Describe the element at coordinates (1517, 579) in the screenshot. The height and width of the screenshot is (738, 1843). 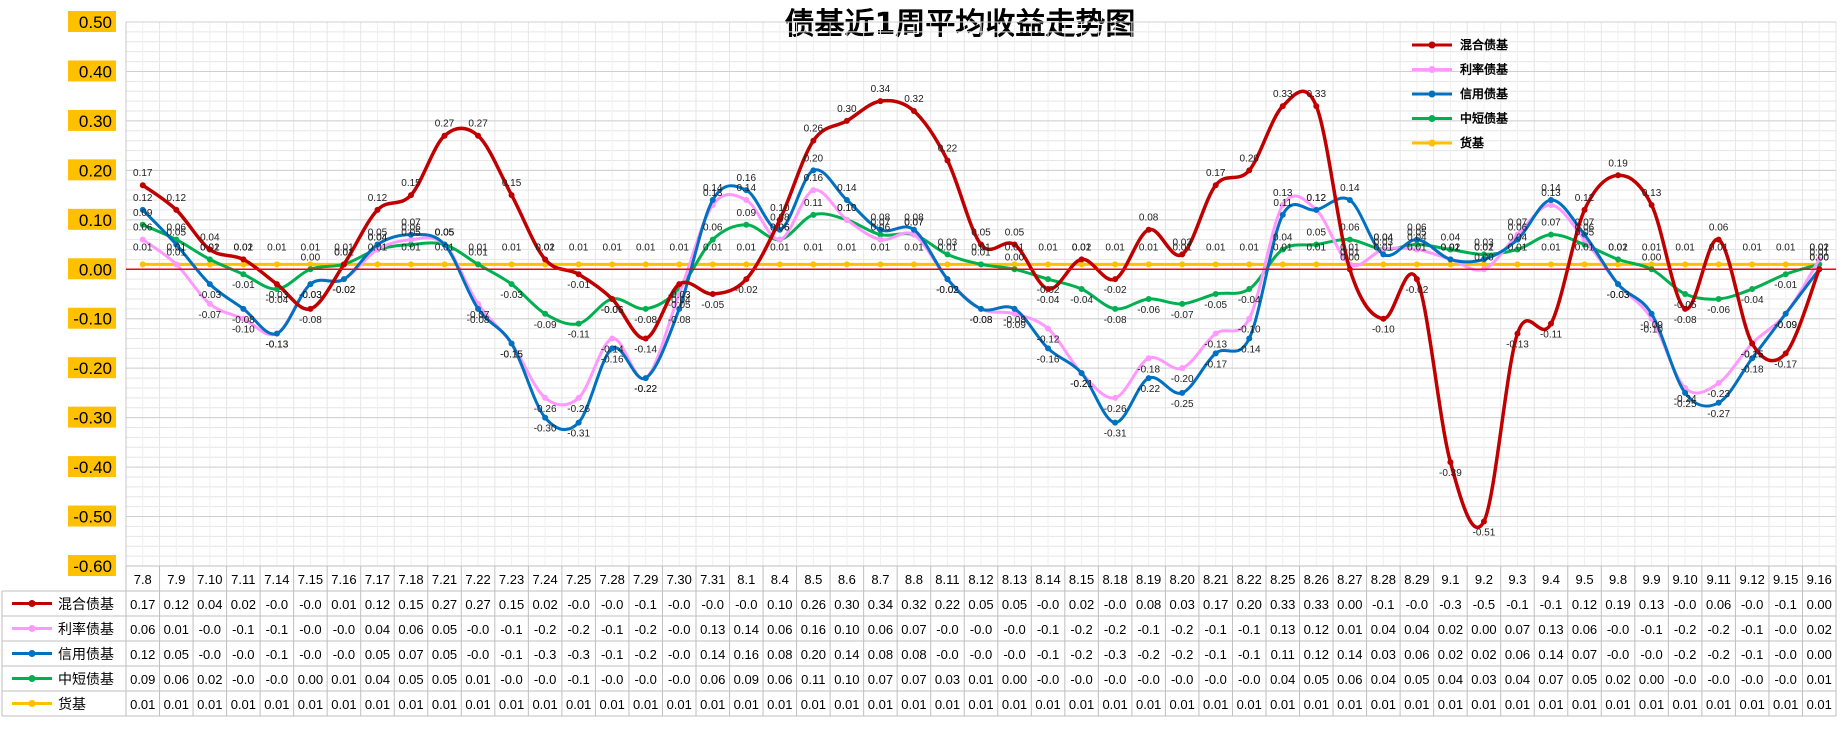
I see `x-tick-label: 9.3` at that location.